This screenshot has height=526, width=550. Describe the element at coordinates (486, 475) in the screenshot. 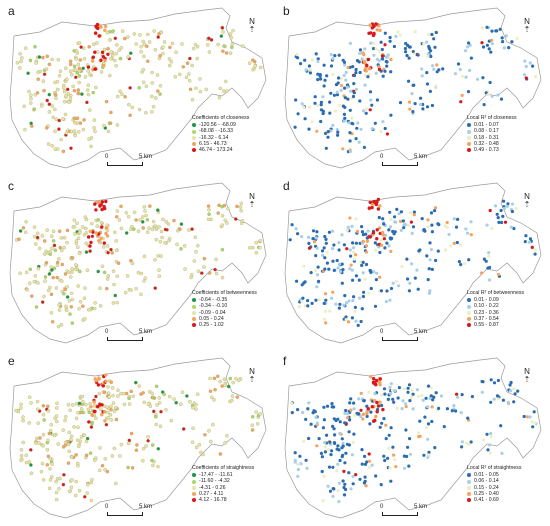

I see `legend-label: 0.01 - 0.05` at that location.